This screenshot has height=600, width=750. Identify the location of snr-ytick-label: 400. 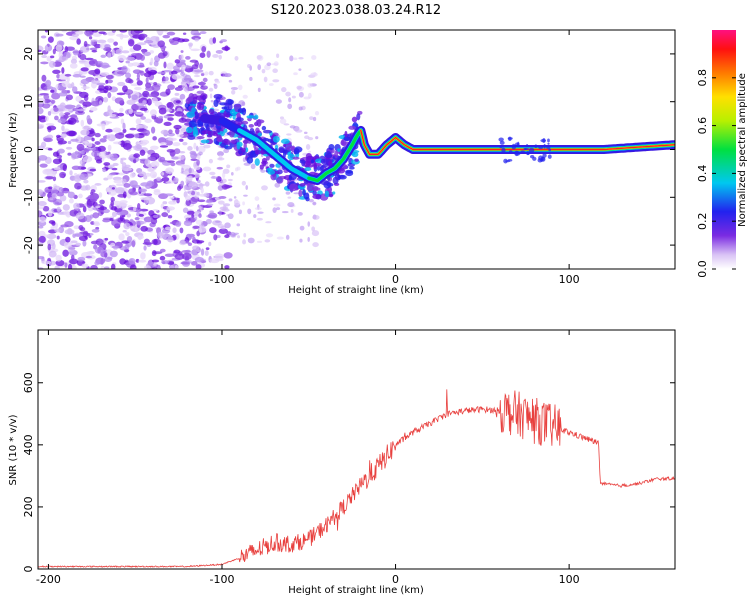
(28, 444).